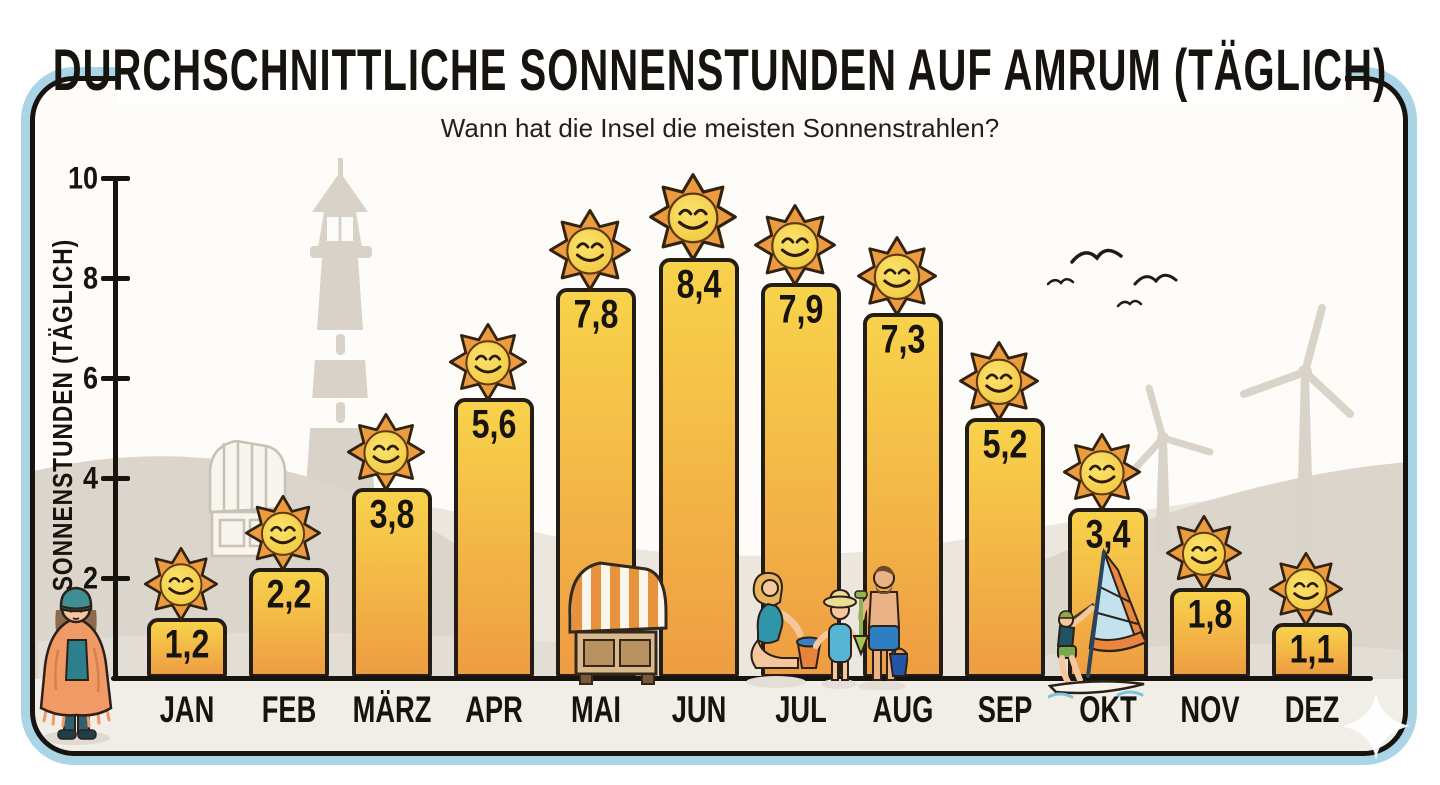 This screenshot has width=1440, height=785. I want to click on windsurfer-icon, so click(1098, 623).